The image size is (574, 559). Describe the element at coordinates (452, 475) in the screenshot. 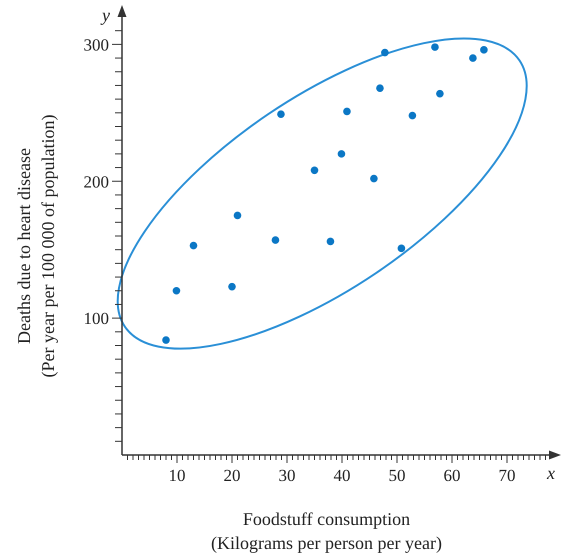

I see `x-tick-label: 60` at that location.